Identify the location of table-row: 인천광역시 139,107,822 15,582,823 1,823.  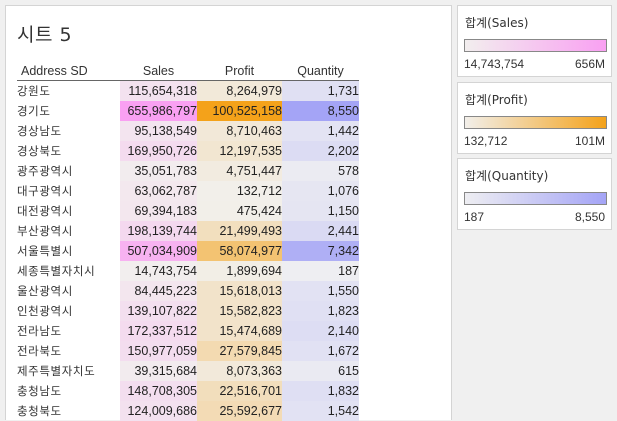
(188, 310).